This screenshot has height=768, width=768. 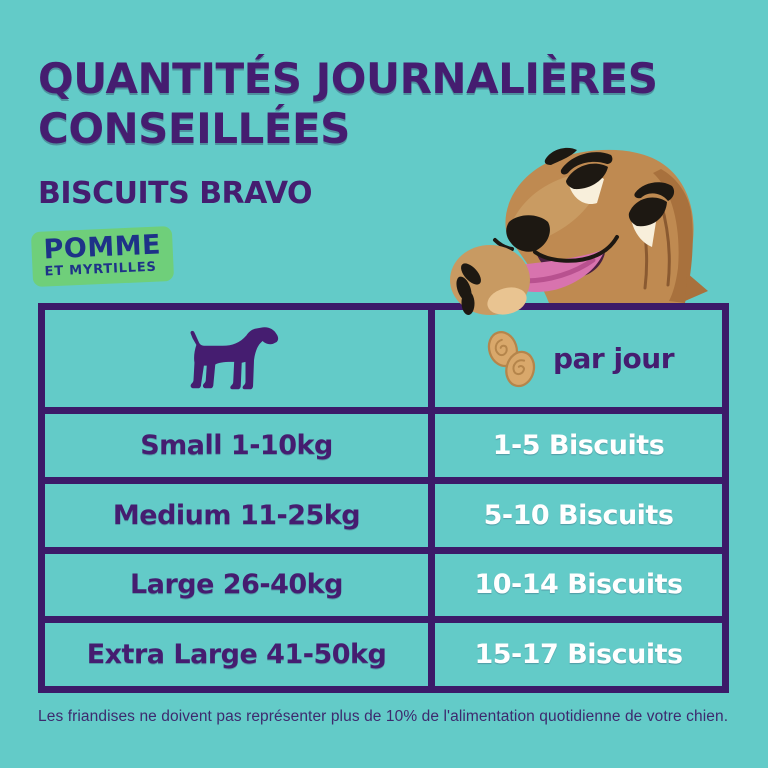 I want to click on table-row-amount: 10-14 Biscuits, so click(x=575, y=581).